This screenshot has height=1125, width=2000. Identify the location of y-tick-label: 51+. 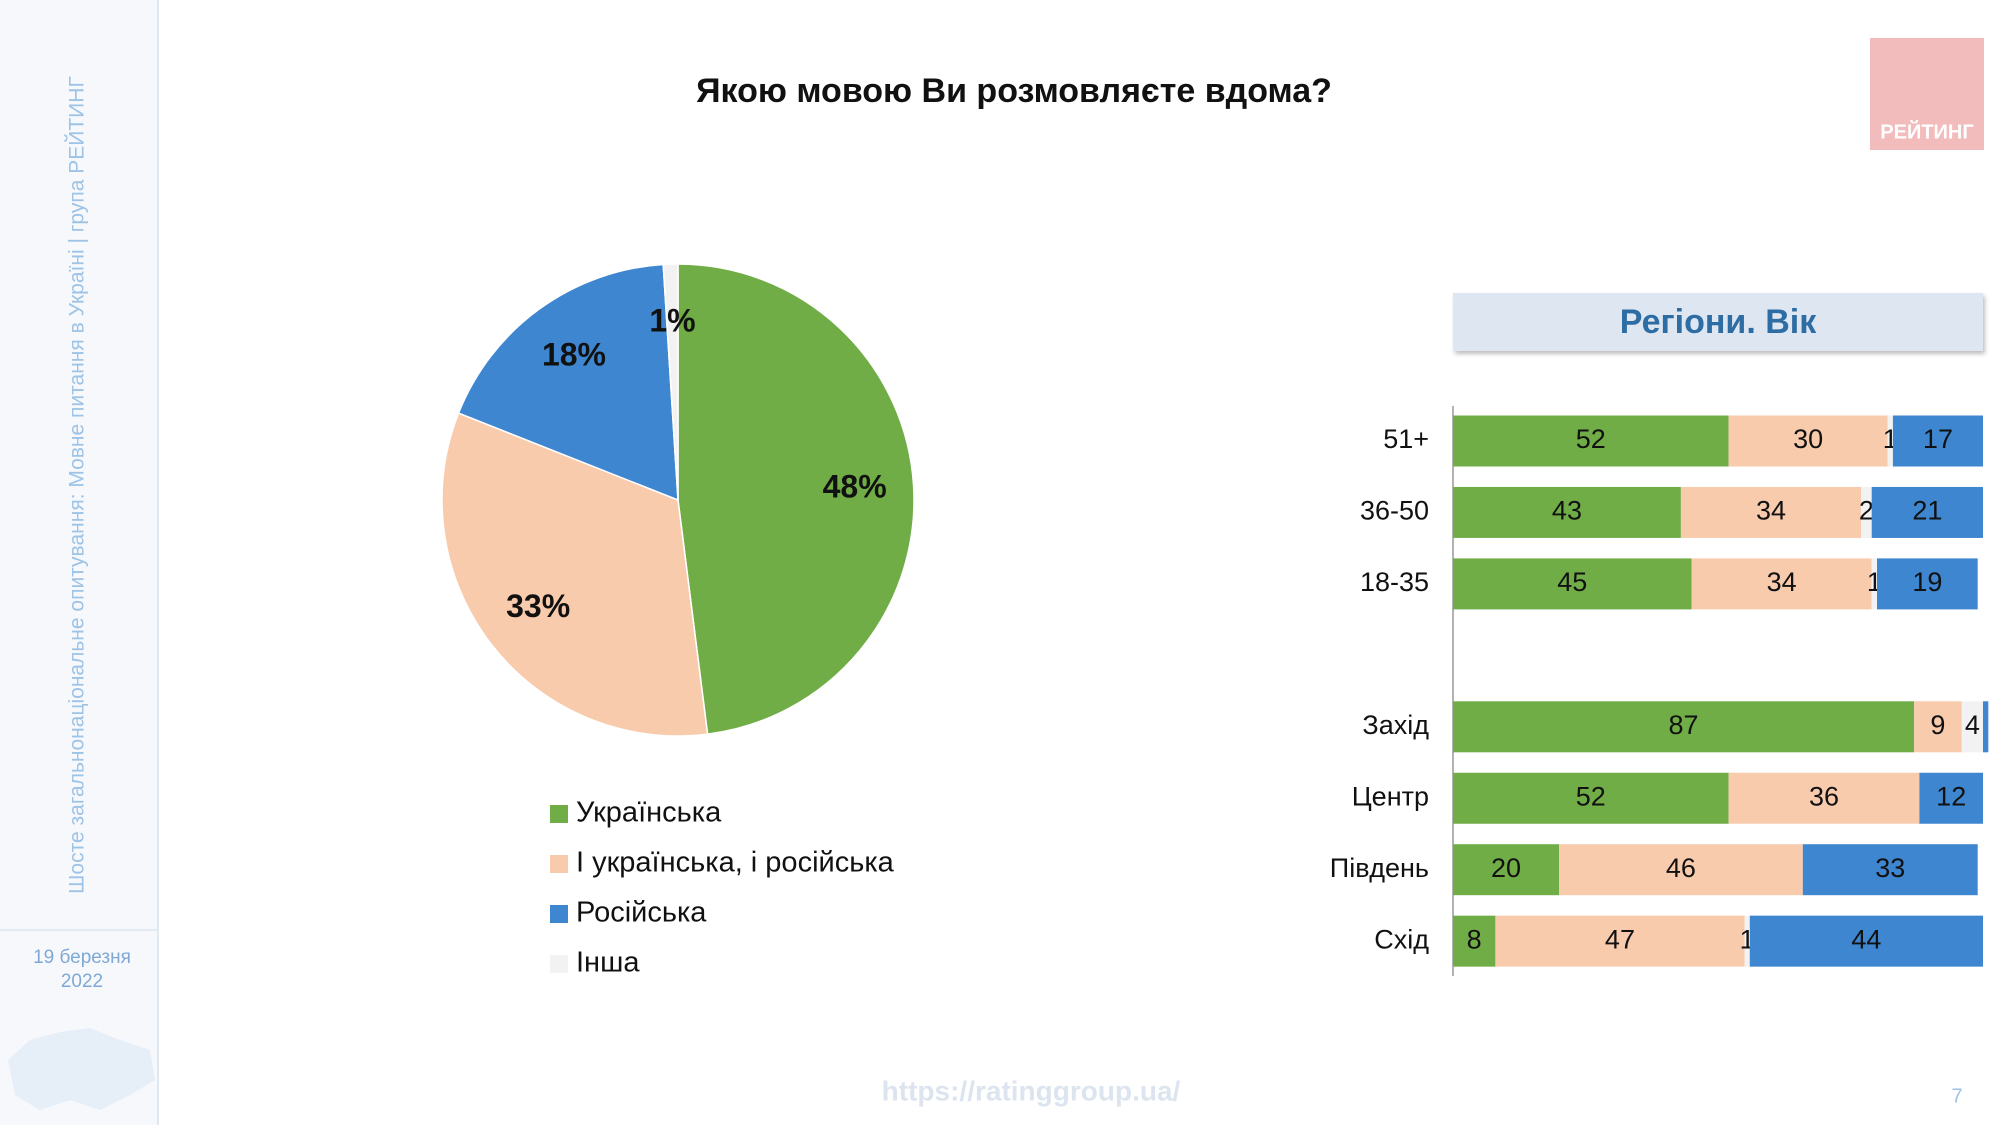
(1406, 439).